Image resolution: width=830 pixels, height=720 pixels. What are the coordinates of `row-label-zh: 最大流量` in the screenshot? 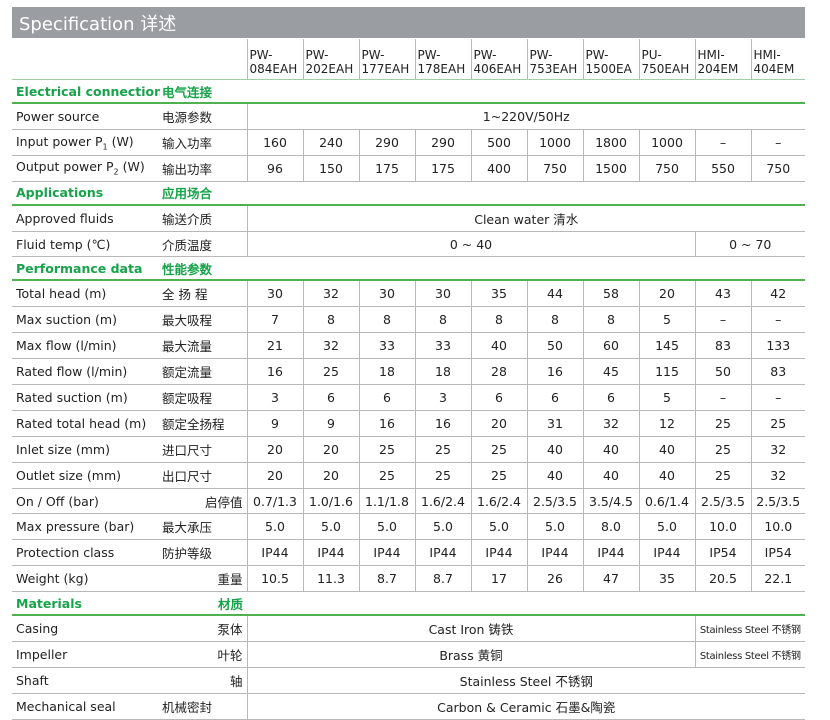 It's located at (203, 346).